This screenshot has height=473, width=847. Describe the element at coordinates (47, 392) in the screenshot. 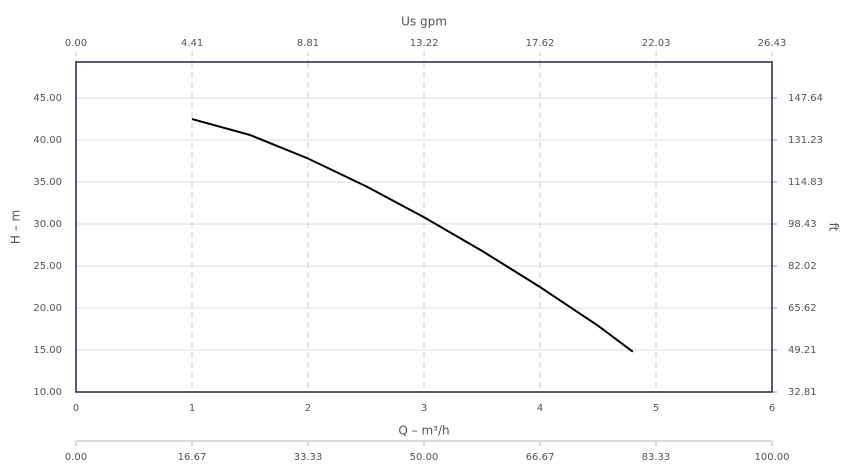

I see `y-tick-label: 10.00` at that location.